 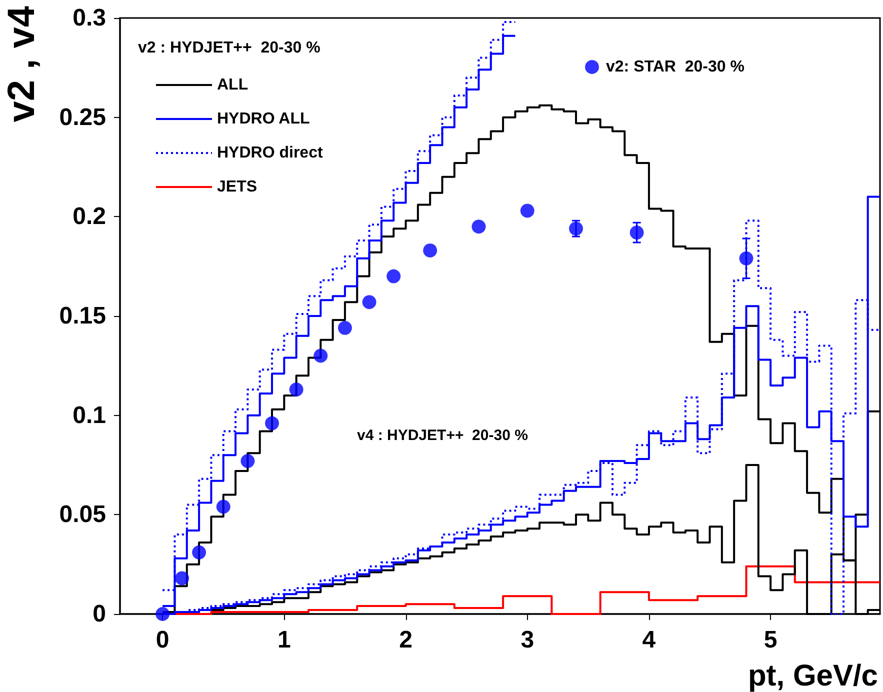 What do you see at coordinates (89, 18) in the screenshot?
I see `y-tick-label: 0.3` at bounding box center [89, 18].